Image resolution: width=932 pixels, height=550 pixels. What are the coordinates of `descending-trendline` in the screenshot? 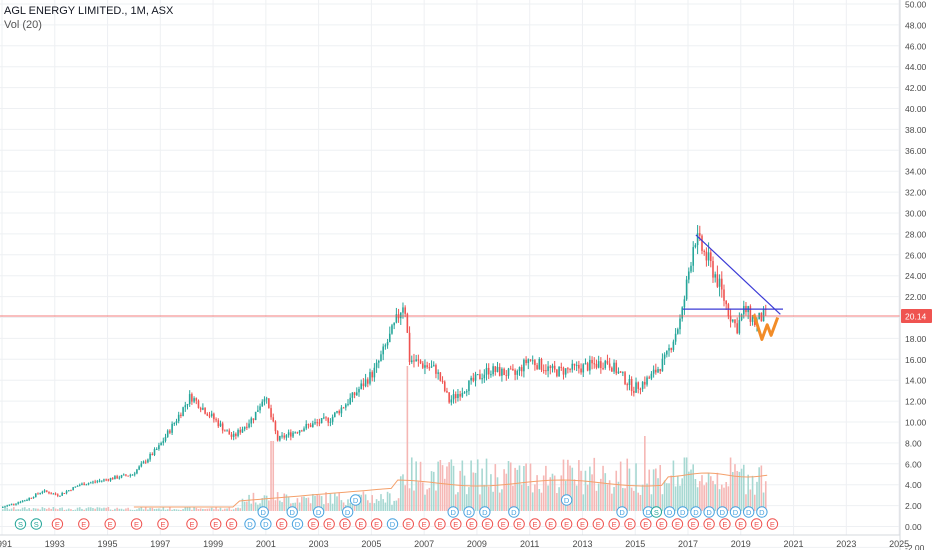 It's located at (738, 274).